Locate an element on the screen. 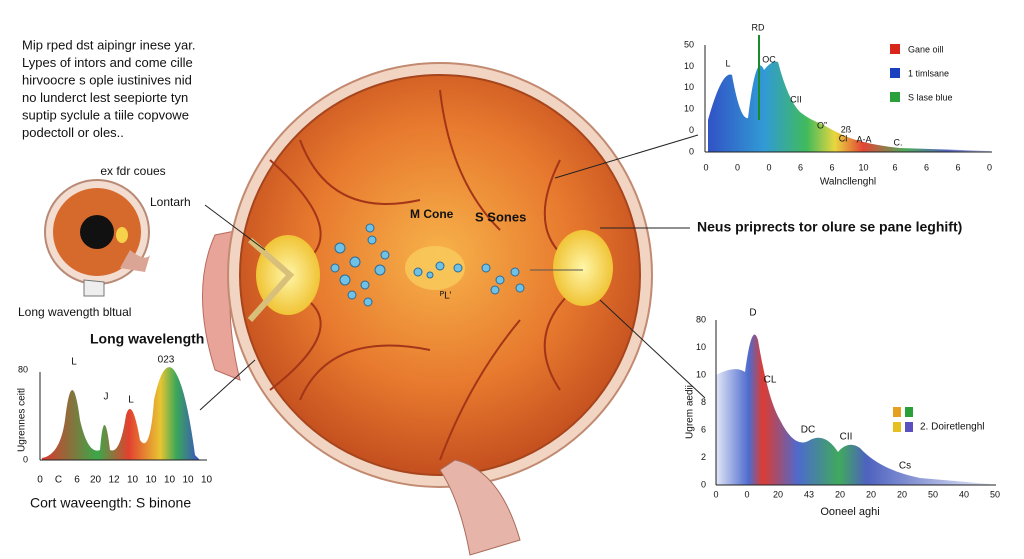  intro-line: podectoll or oles.. is located at coordinates (73, 132).